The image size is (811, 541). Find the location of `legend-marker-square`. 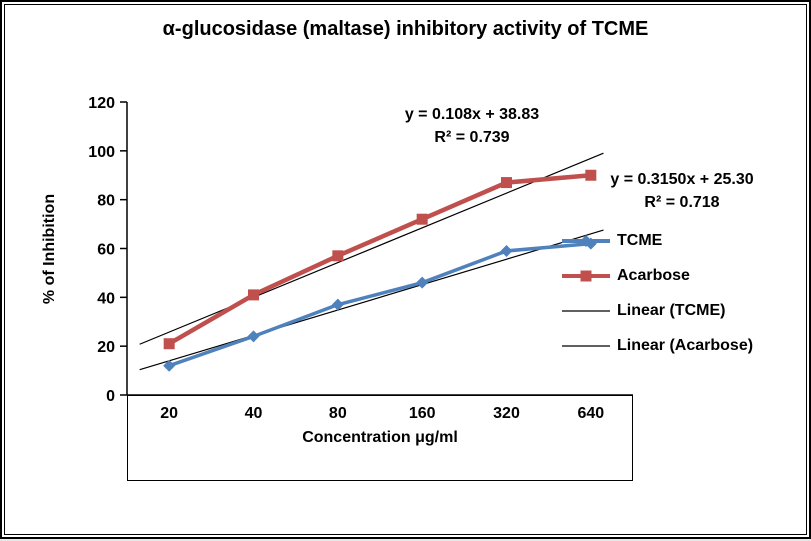

legend-marker-square is located at coordinates (586, 276).